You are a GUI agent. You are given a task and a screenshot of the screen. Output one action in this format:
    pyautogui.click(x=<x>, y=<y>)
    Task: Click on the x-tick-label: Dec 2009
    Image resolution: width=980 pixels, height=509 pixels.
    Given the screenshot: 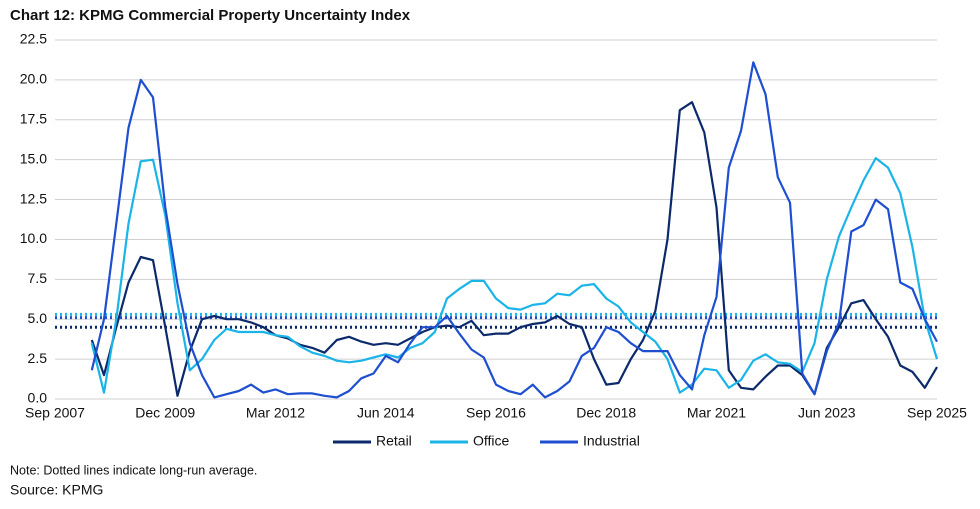 What is the action you would take?
    pyautogui.click(x=165, y=413)
    